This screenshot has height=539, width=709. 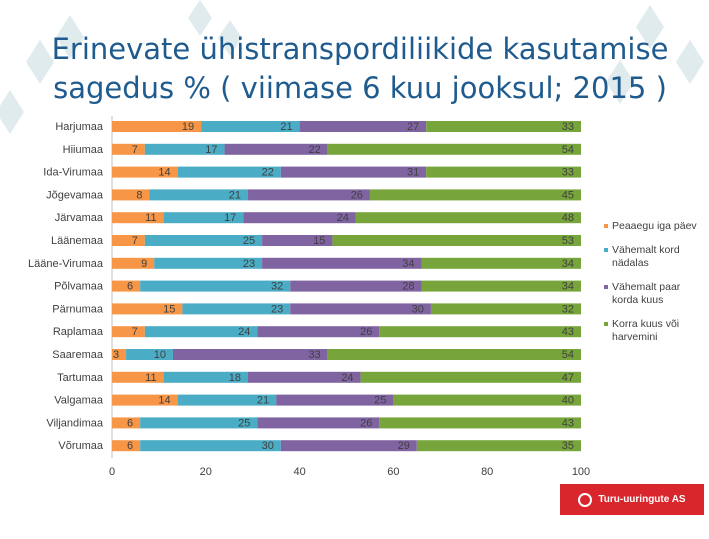 I want to click on data-label: 6, so click(x=130, y=287).